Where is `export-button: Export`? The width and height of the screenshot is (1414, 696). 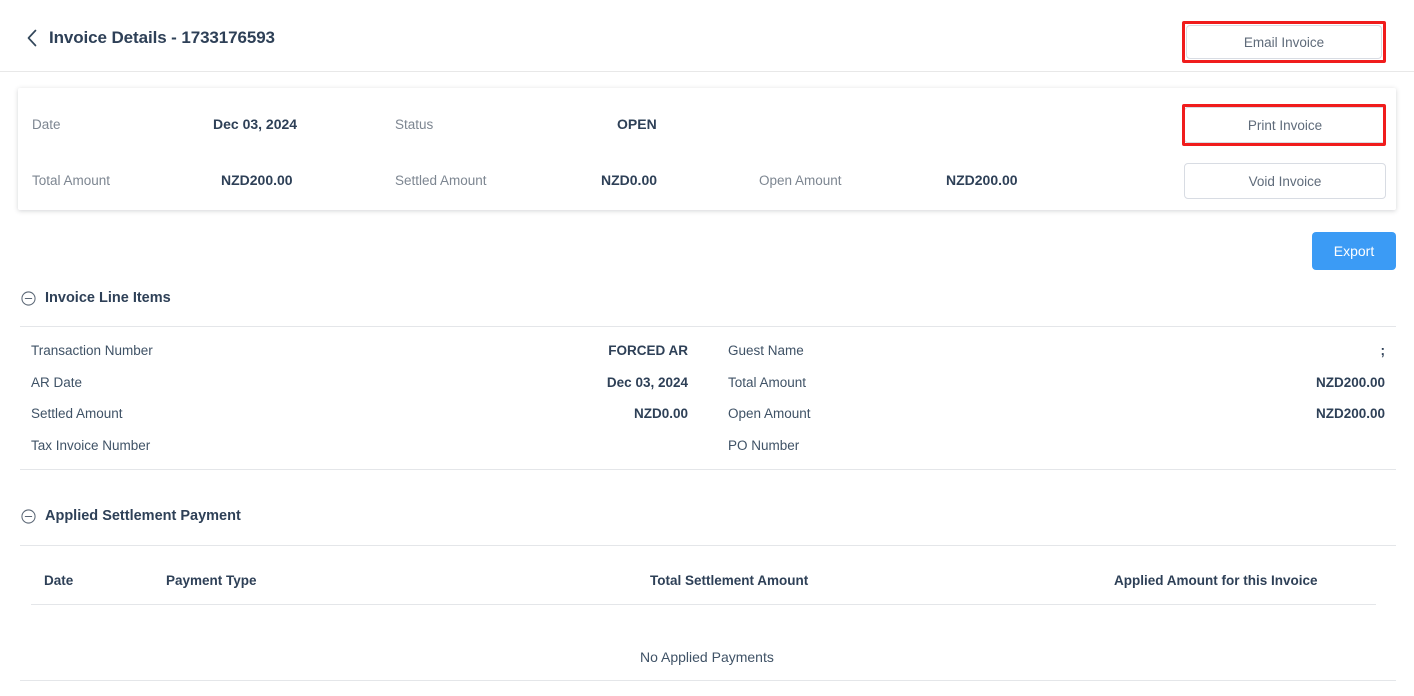 export-button: Export is located at coordinates (1354, 251).